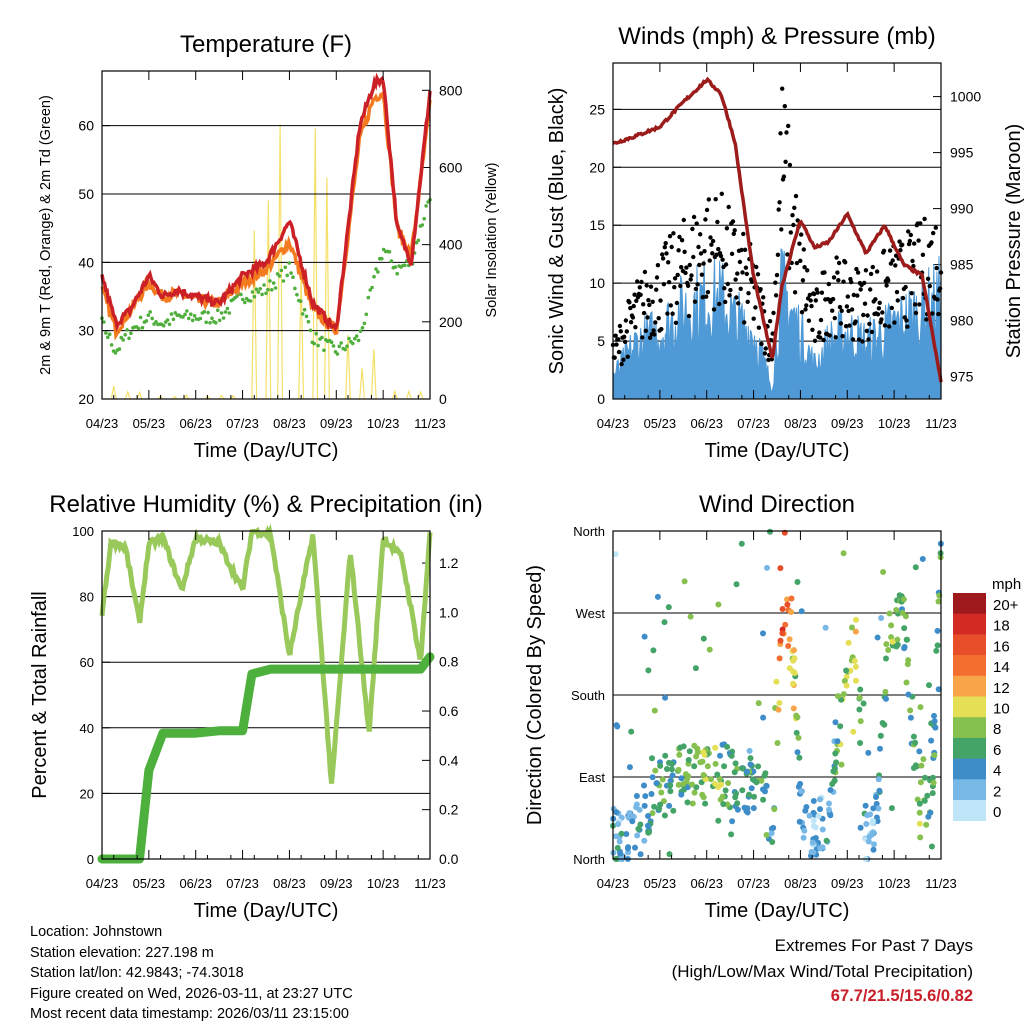 The image size is (1024, 1025). Describe the element at coordinates (122, 952) in the screenshot. I see `station-elevation: Station elevation: 227.198 m` at that location.